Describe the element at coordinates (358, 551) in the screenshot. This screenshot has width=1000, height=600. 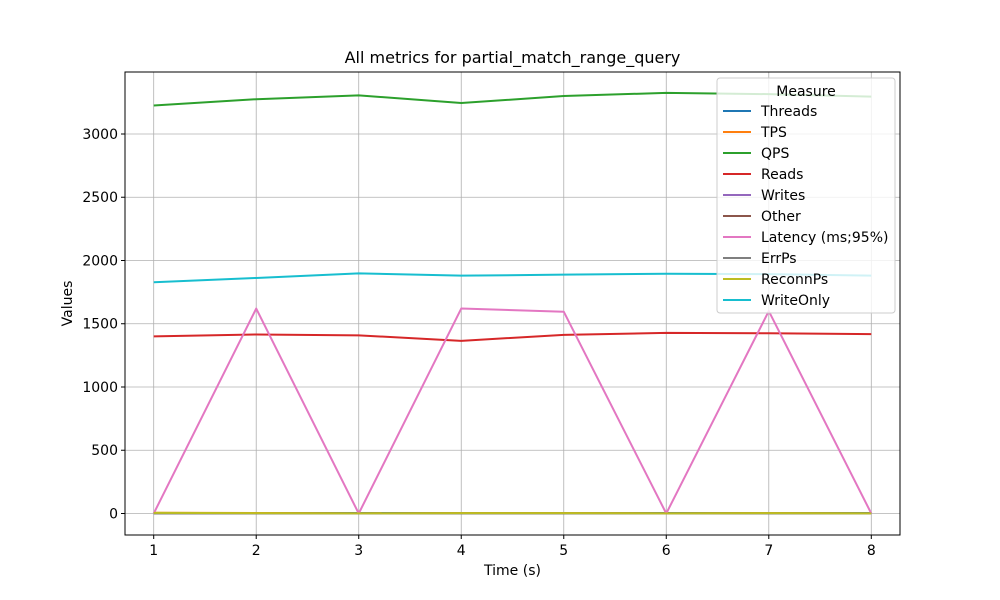
I see `x-tick-label: 3` at that location.